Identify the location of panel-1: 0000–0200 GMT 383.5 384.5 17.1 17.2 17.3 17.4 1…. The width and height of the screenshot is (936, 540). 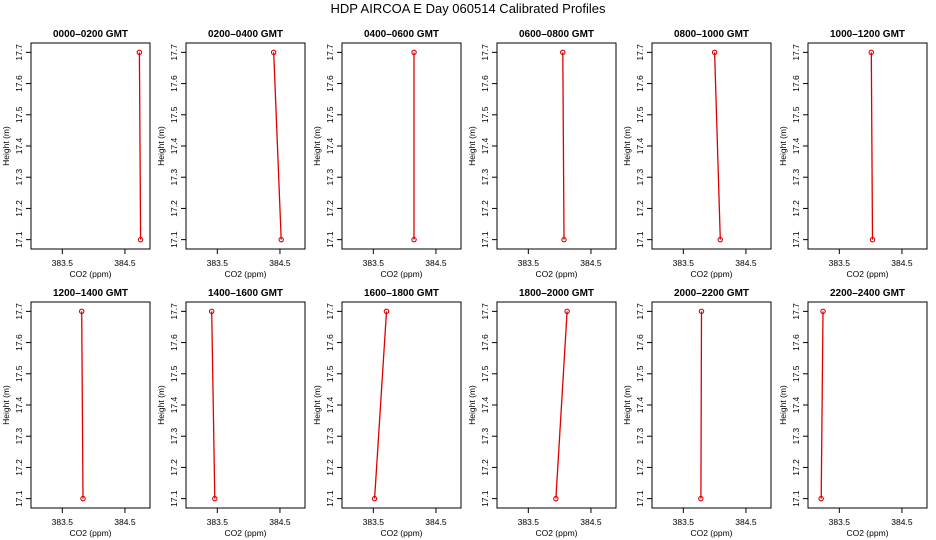
(76, 154).